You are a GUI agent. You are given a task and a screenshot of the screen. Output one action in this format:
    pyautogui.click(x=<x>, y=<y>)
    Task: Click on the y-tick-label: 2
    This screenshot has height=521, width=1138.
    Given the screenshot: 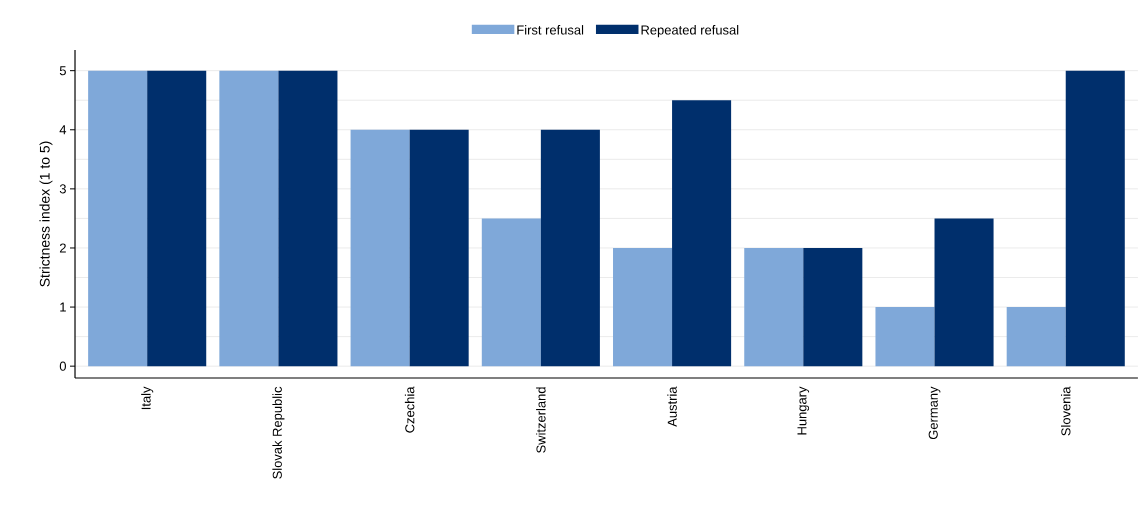 What is the action you would take?
    pyautogui.click(x=62, y=248)
    